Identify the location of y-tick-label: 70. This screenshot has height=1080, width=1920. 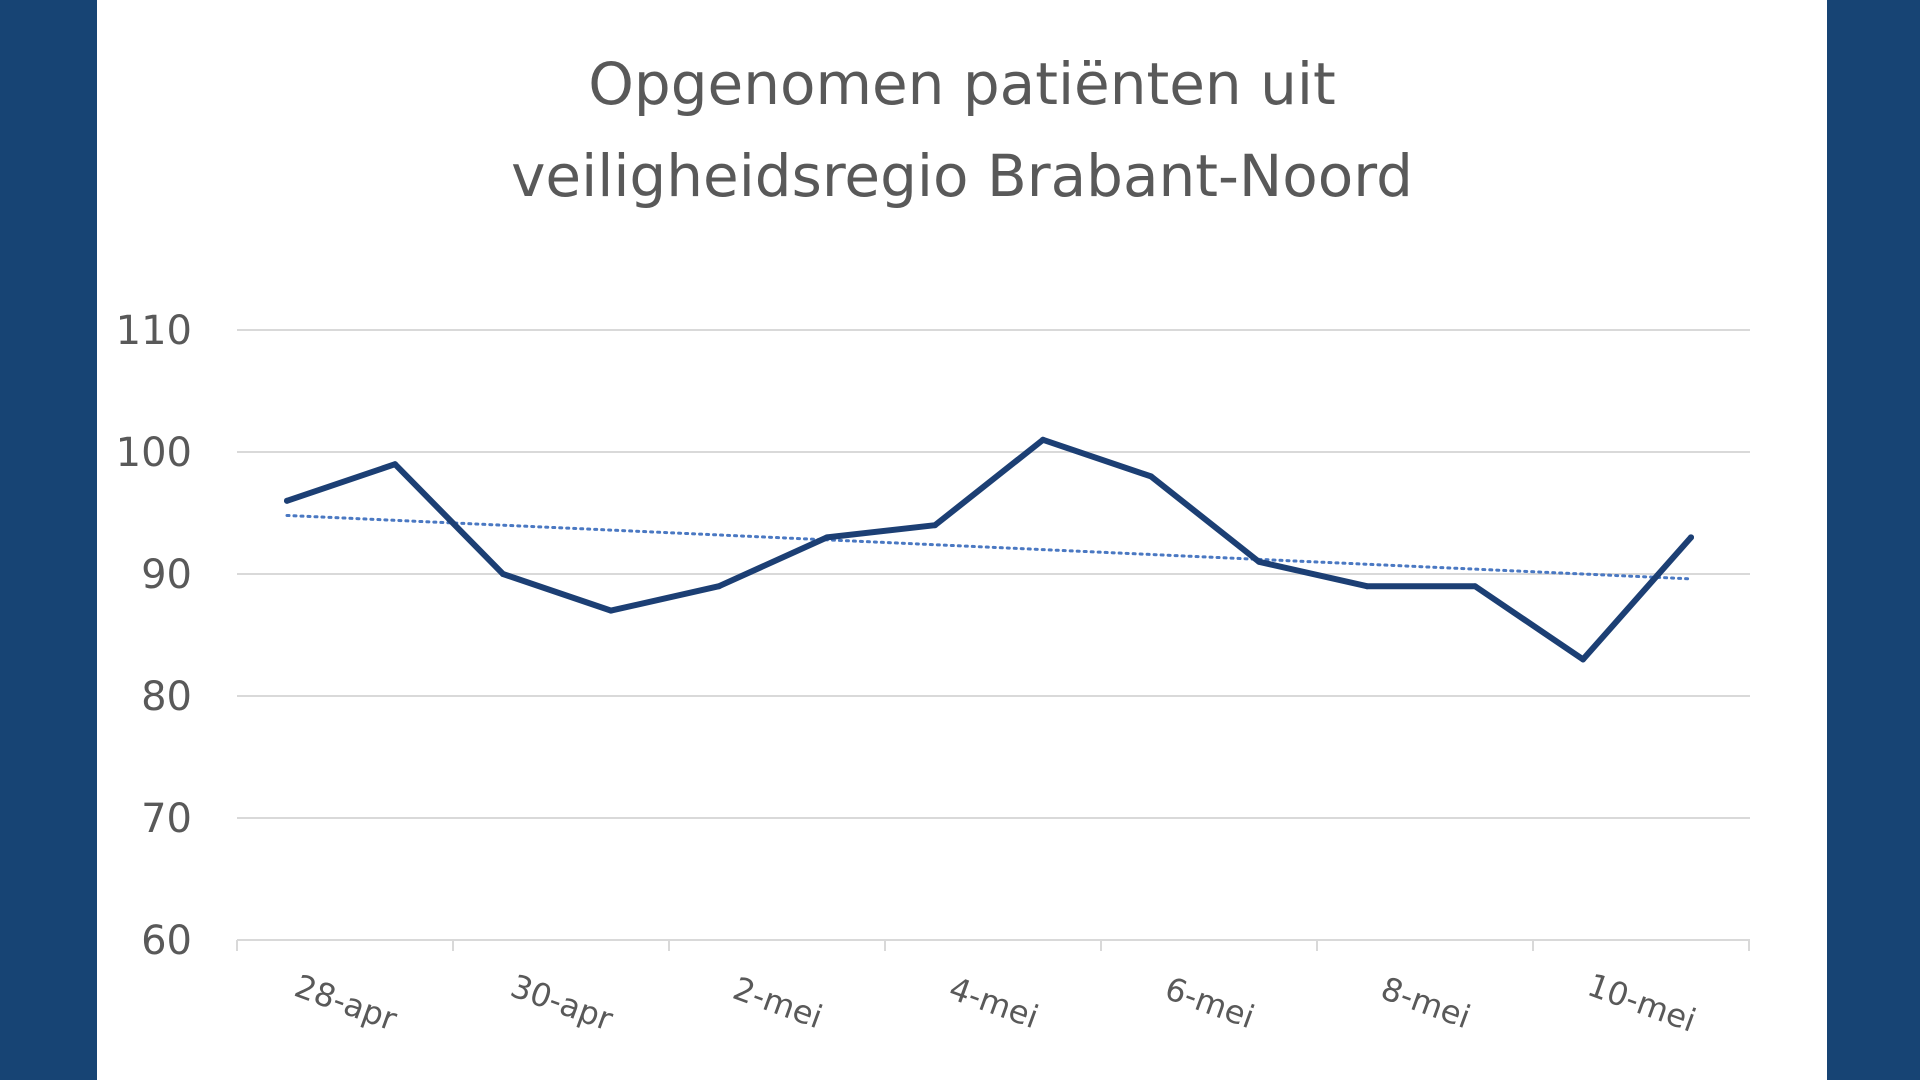
(166, 819).